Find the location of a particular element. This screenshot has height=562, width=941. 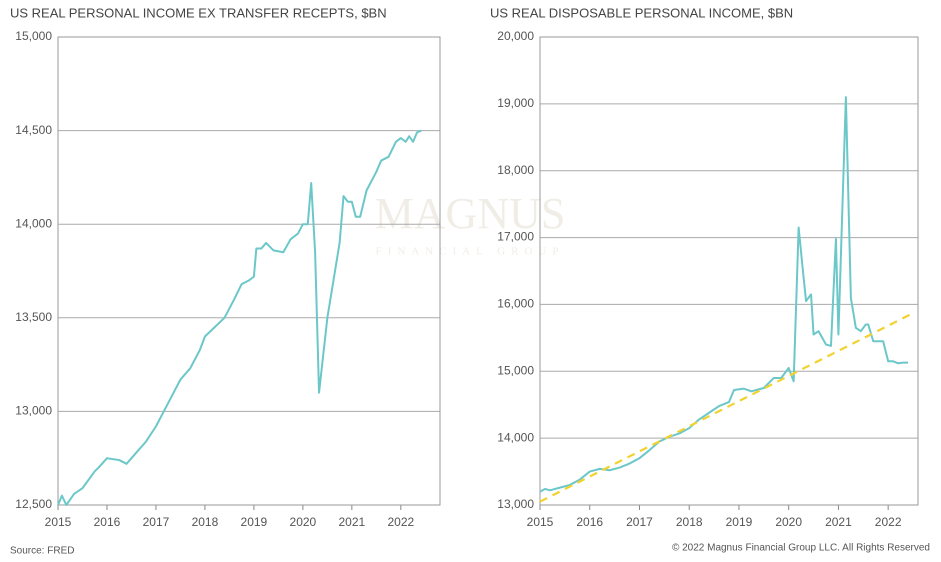

y-tick-label: 12,500 is located at coordinates (33, 504).